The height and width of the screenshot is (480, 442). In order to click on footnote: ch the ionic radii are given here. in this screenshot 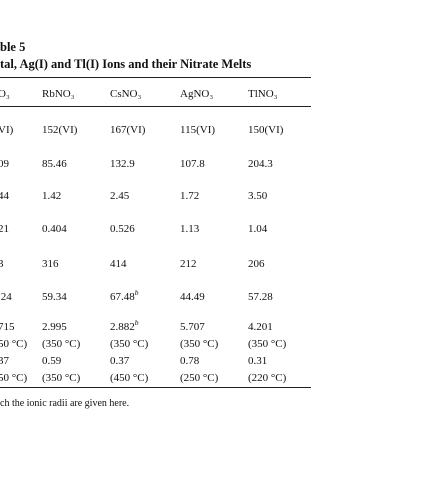, I will do `click(65, 403)`.